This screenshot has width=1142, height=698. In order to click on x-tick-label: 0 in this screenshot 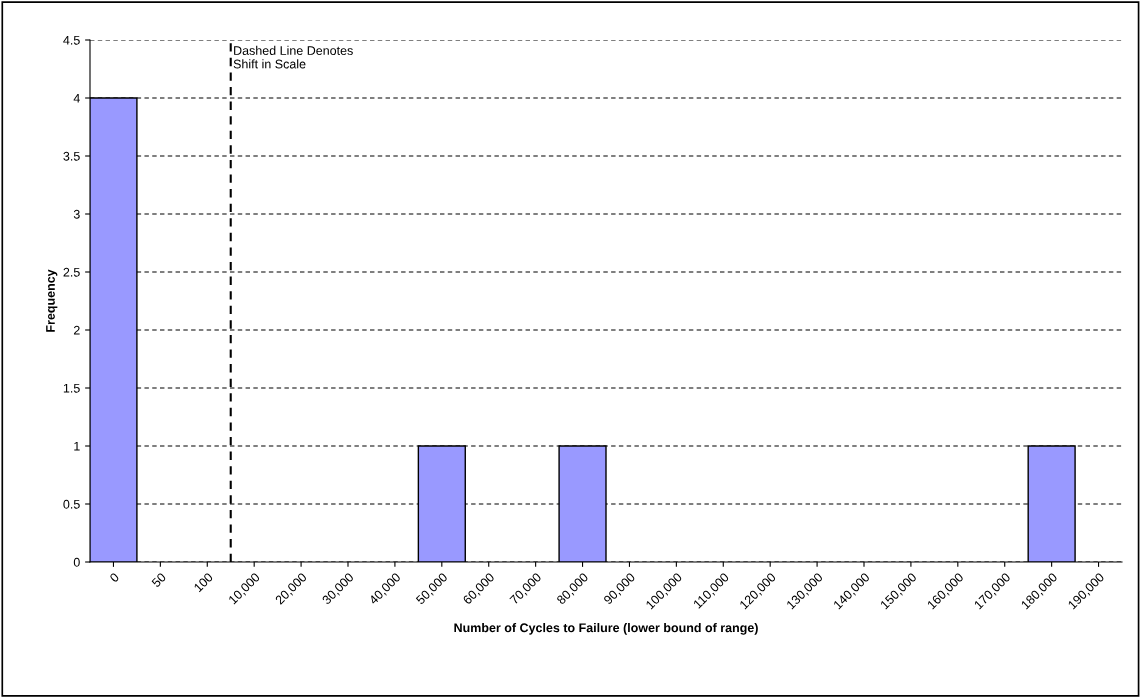, I will do `click(114, 577)`.